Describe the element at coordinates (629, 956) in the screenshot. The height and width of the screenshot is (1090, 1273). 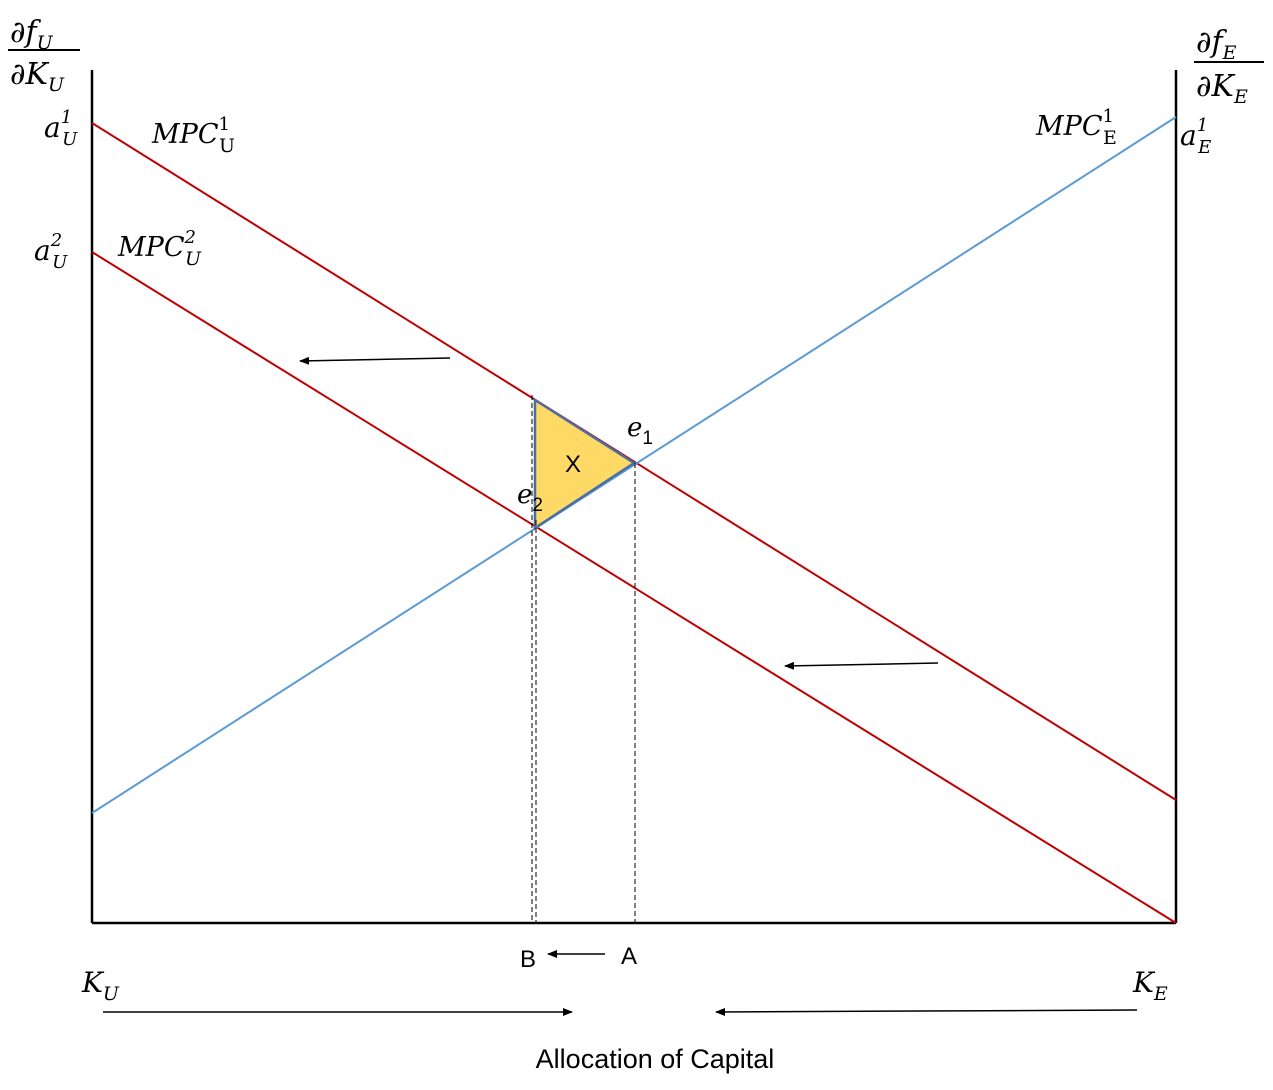
I see `mark-a-label: A` at that location.